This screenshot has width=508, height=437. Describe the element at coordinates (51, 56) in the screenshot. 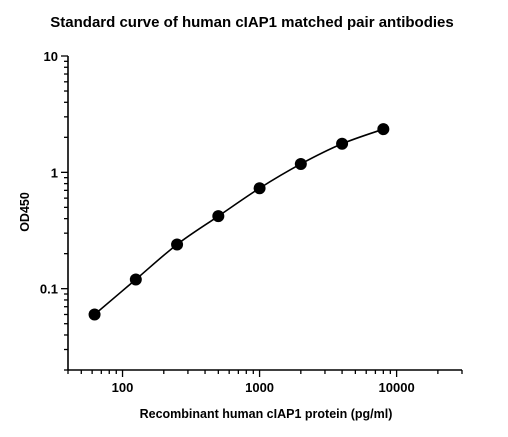

I see `y-tick-label: 10` at that location.